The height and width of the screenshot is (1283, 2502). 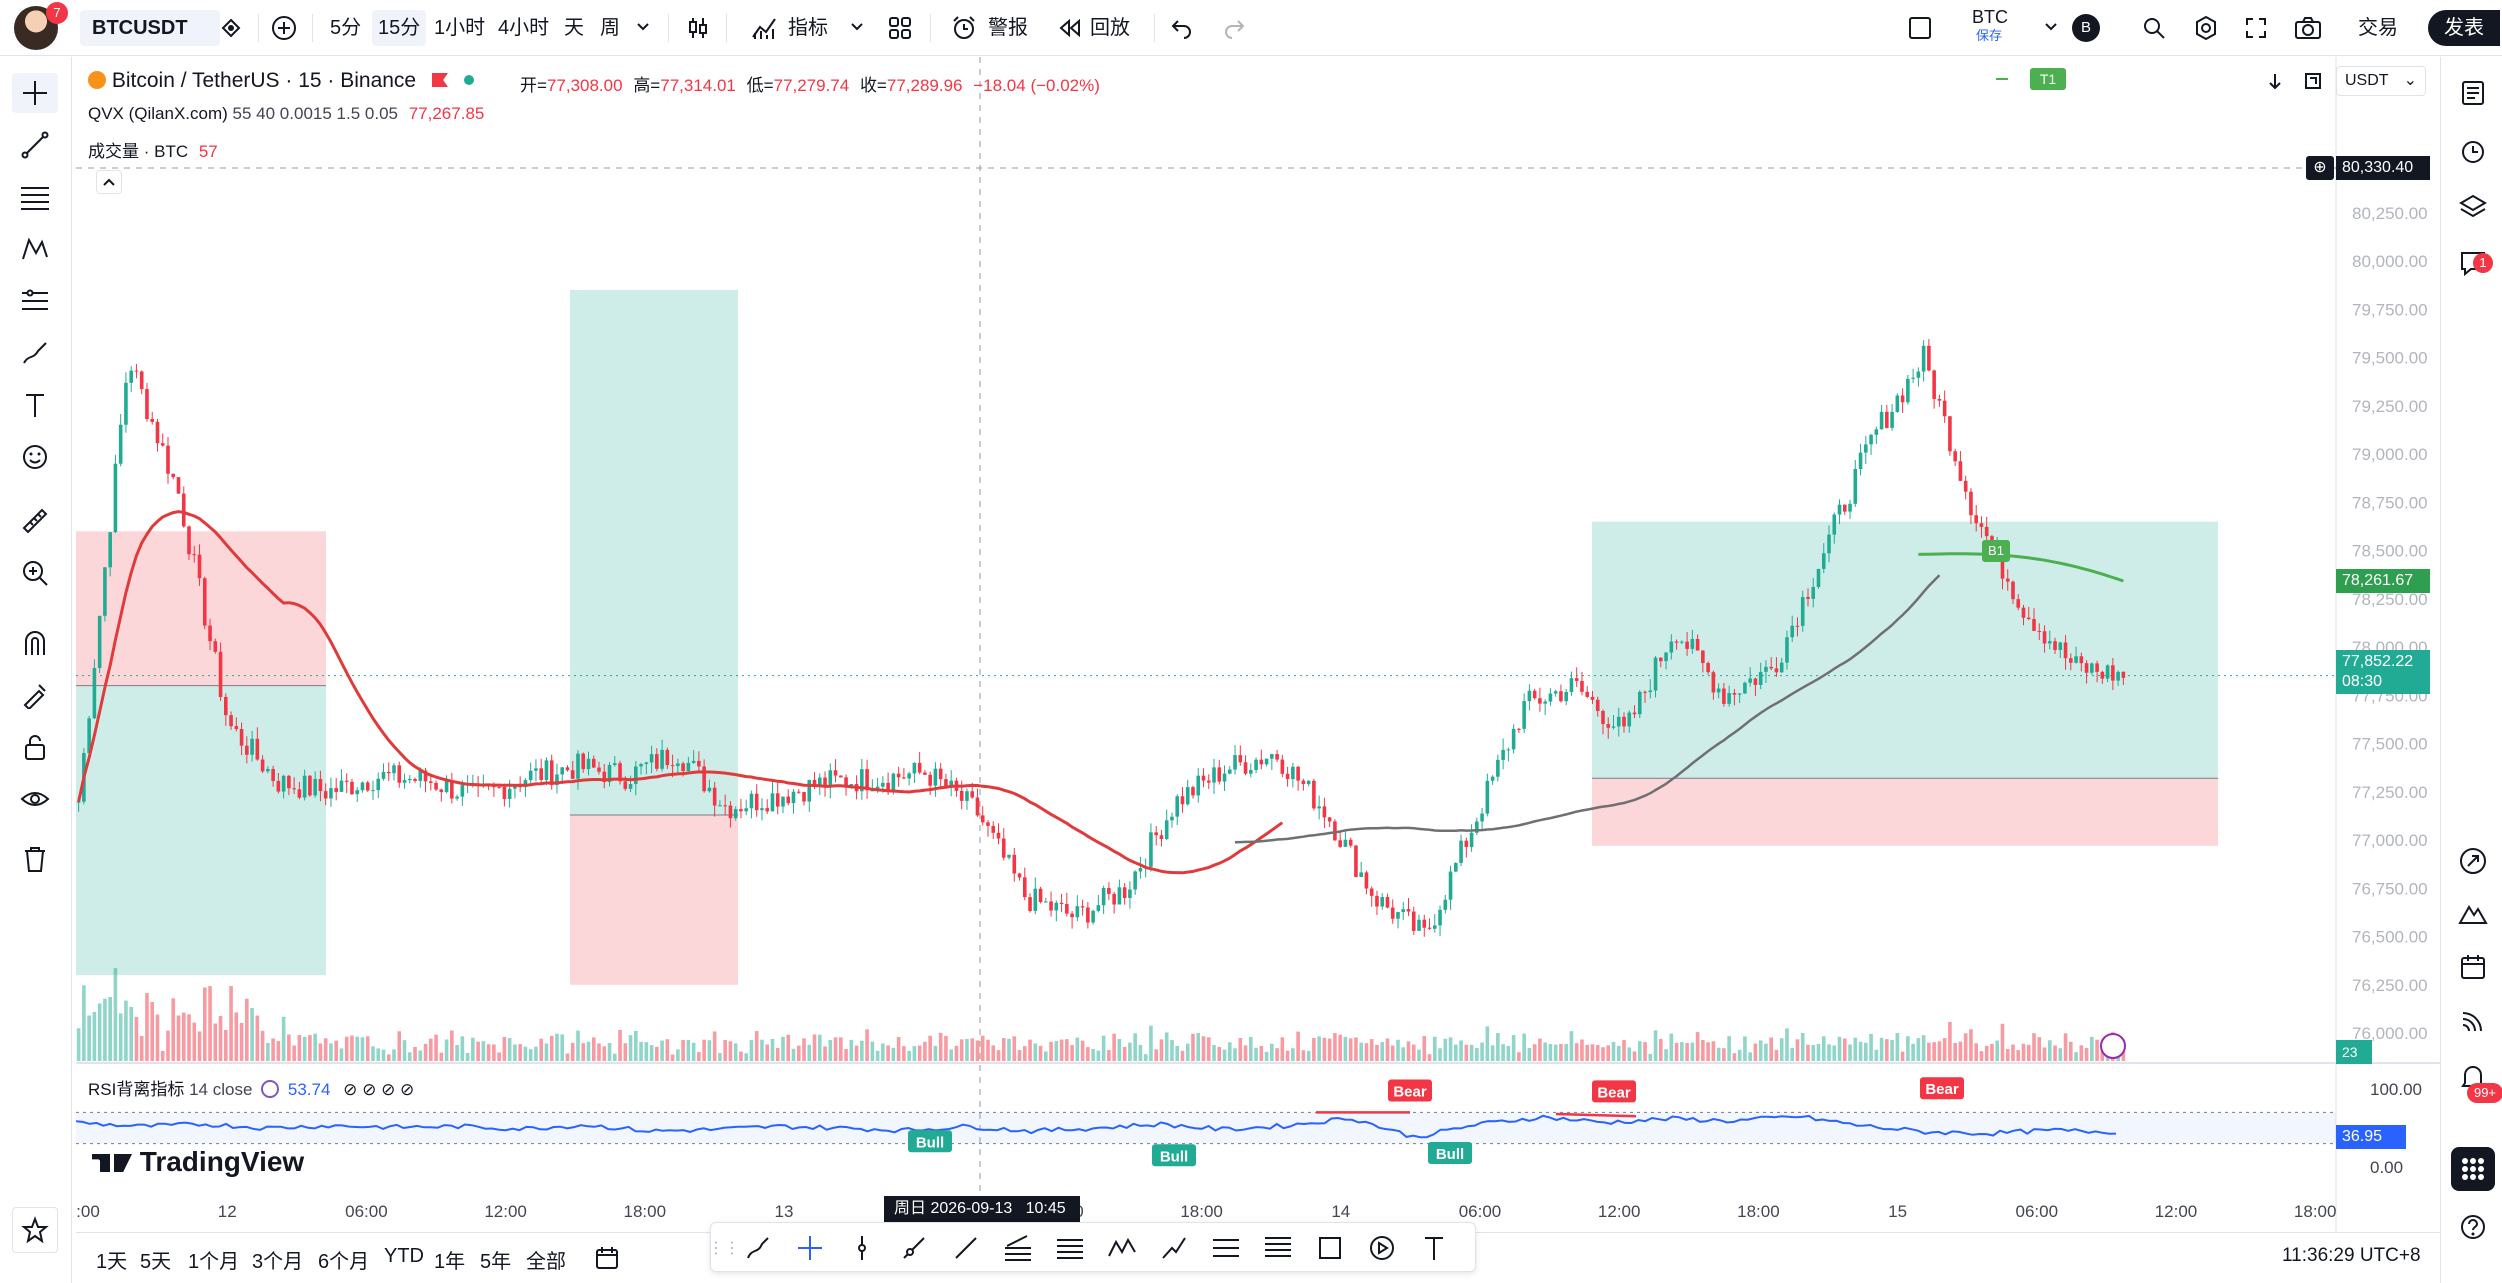 What do you see at coordinates (281, 81) in the screenshot?
I see `symbol-legend: Bitcoin / TetherUS · 15 · Binance` at bounding box center [281, 81].